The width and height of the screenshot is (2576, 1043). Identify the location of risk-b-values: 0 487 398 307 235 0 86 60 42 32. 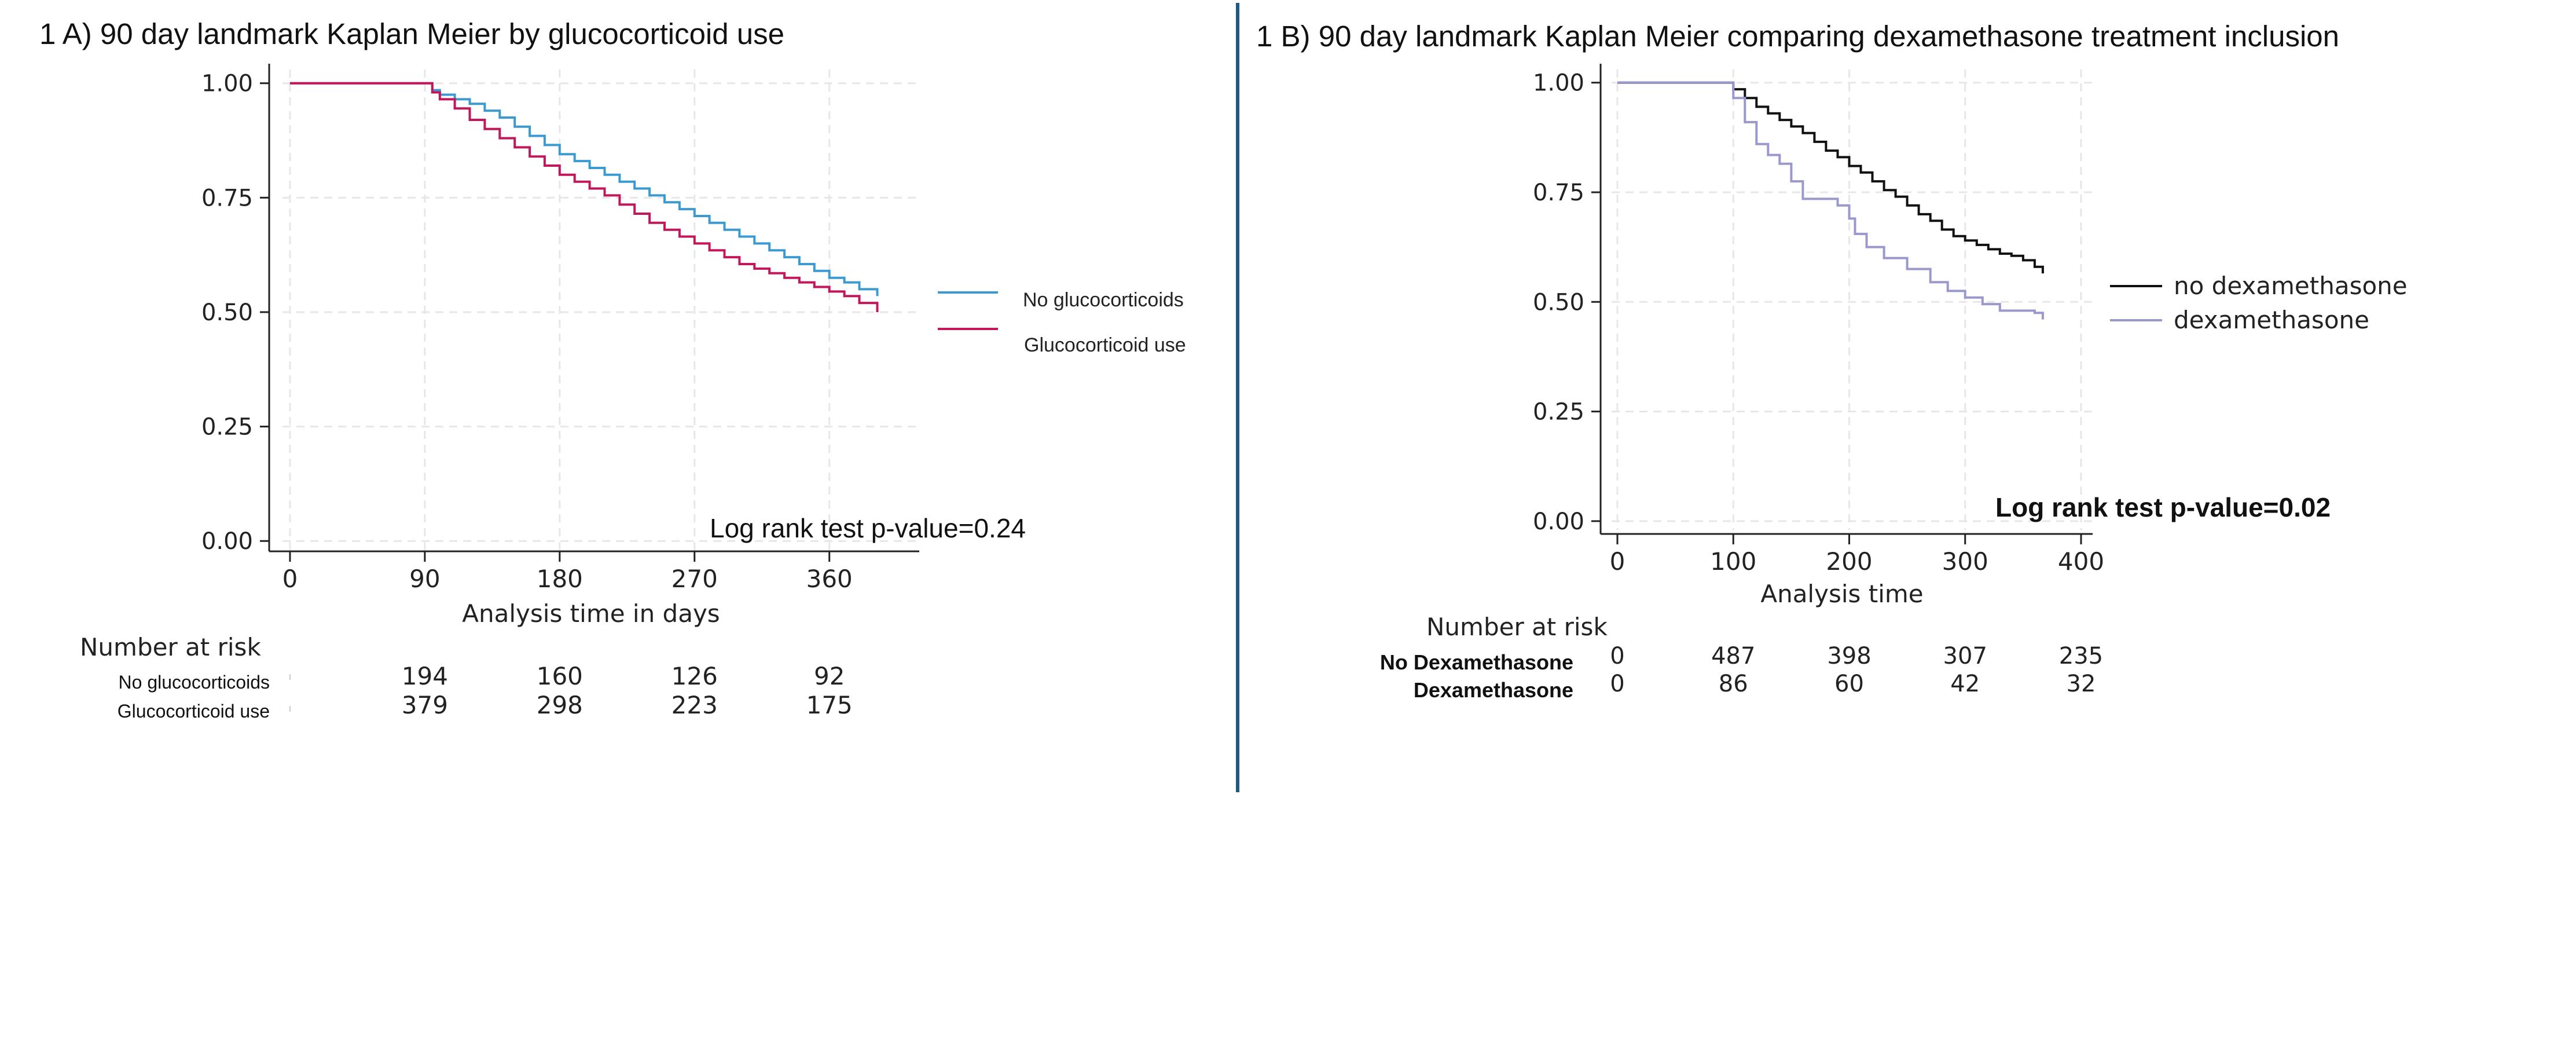
(1856, 670).